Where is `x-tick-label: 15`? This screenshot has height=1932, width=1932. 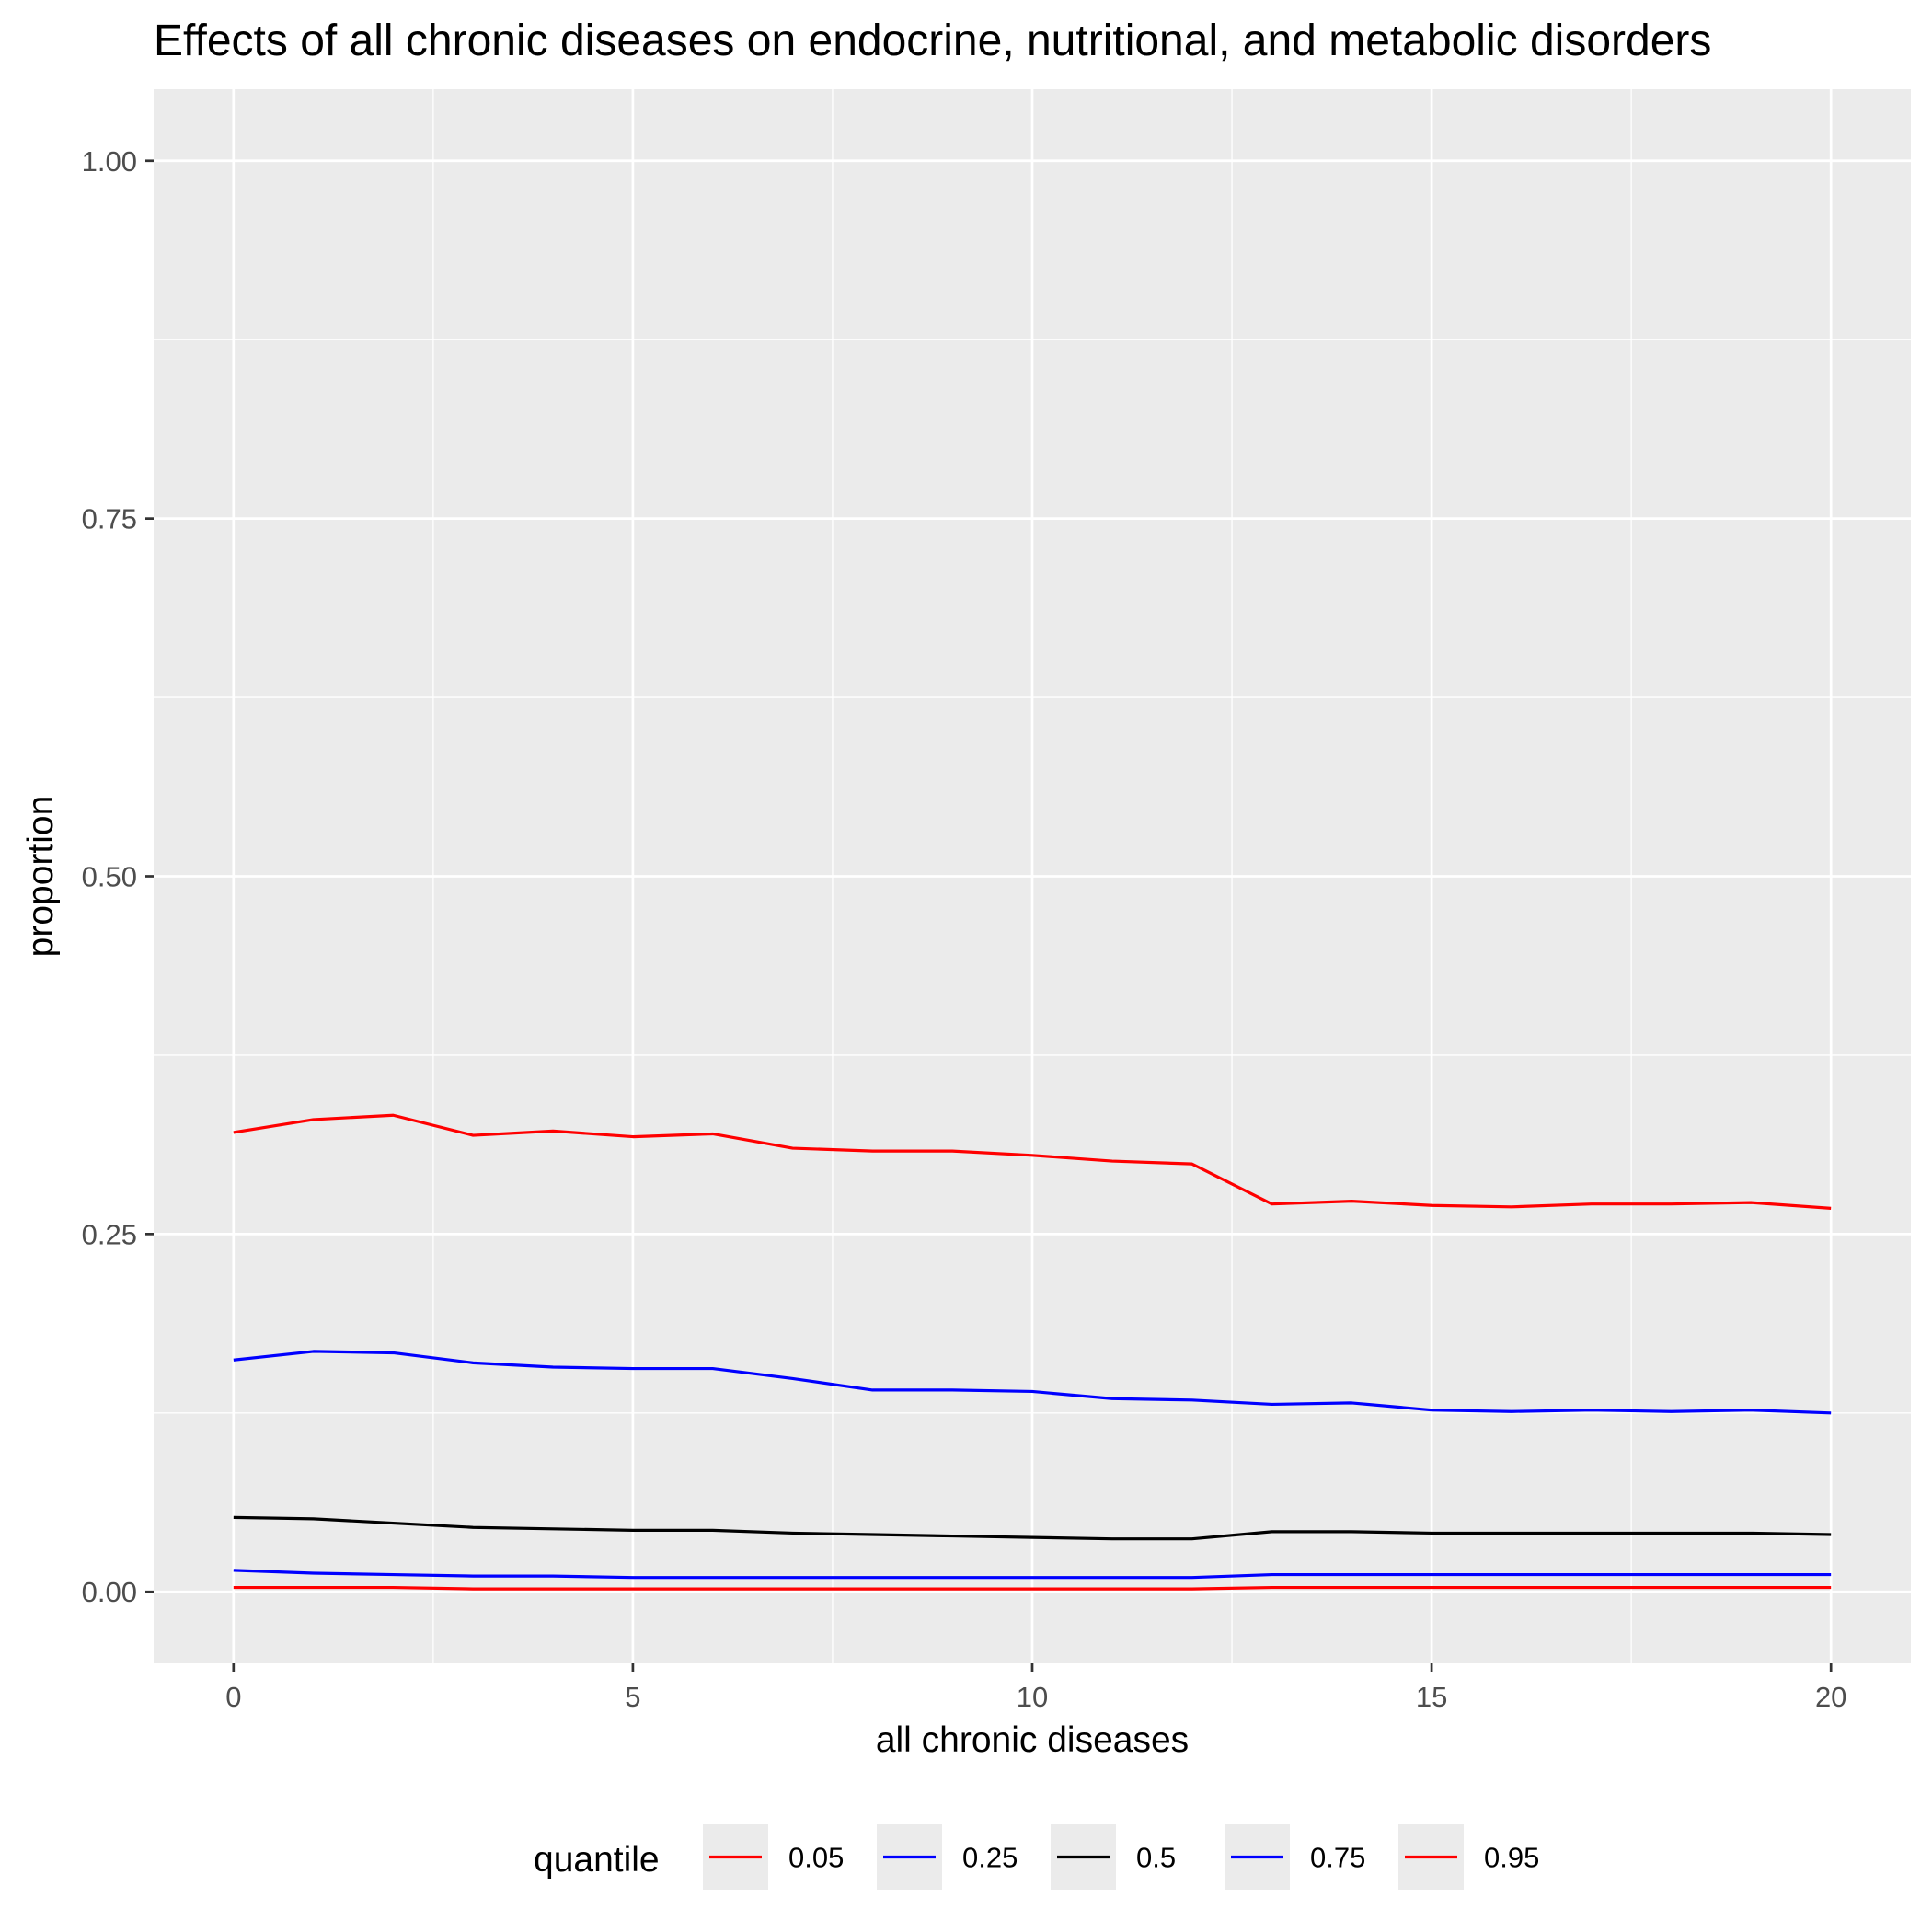
x-tick-label: 15 is located at coordinates (1431, 1697).